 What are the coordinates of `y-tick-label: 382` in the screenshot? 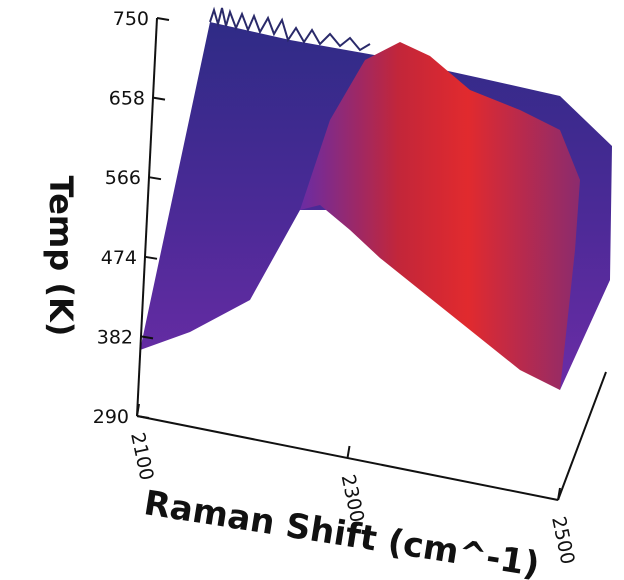 It's located at (115, 337).